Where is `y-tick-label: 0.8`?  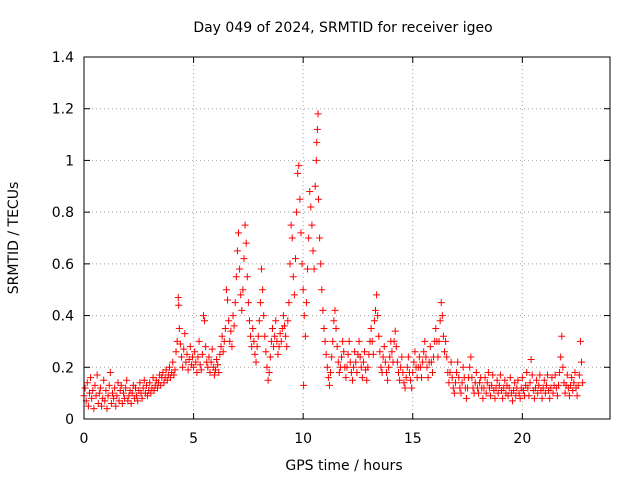 y-tick-label: 0.8 is located at coordinates (63, 213).